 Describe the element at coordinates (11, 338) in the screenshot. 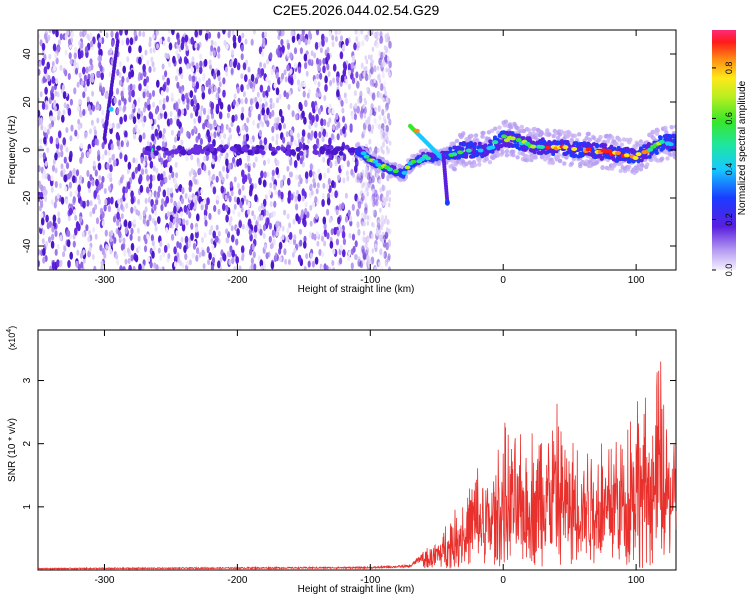

I see `snr-y-scale-label: (x104)` at that location.